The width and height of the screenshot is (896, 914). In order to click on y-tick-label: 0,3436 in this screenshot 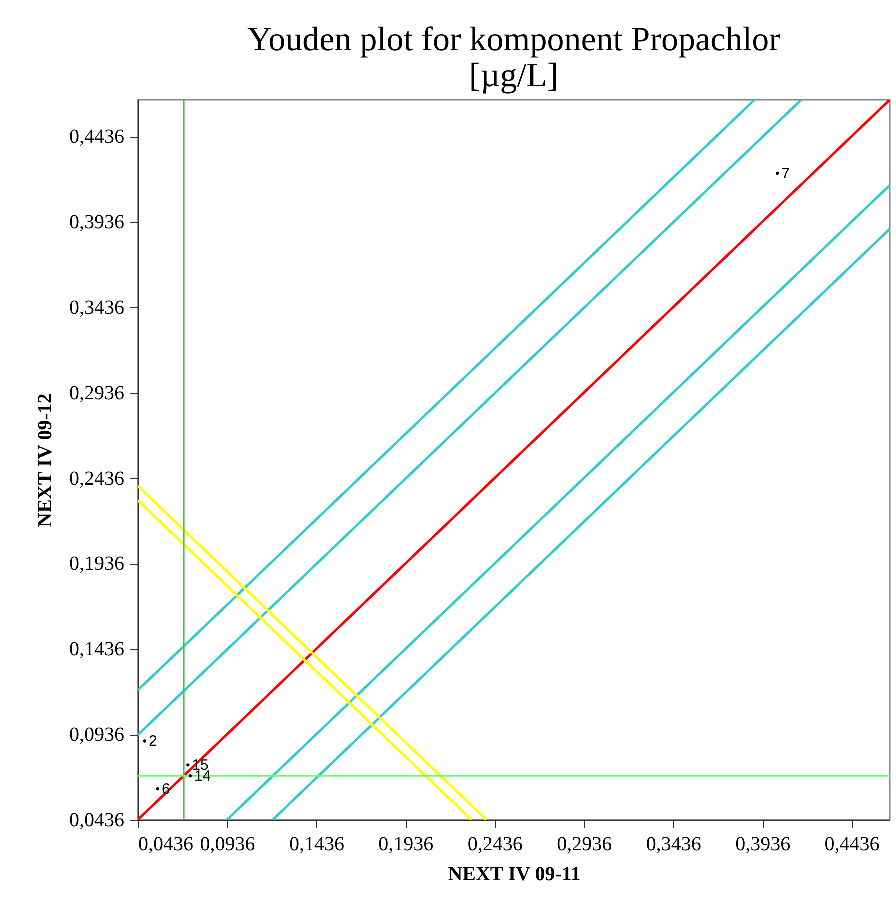, I will do `click(97, 307)`.